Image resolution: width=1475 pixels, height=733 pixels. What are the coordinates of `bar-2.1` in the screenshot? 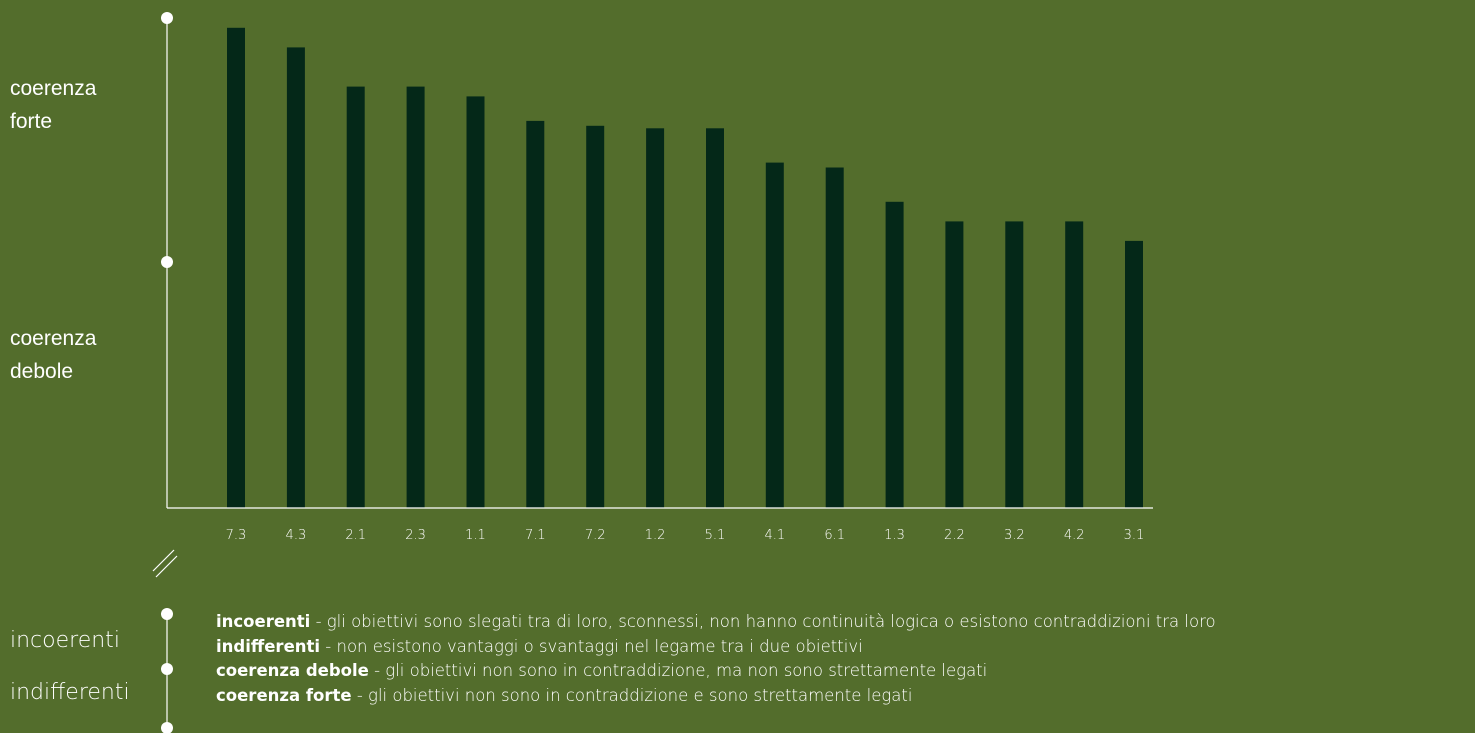 It's located at (355, 297).